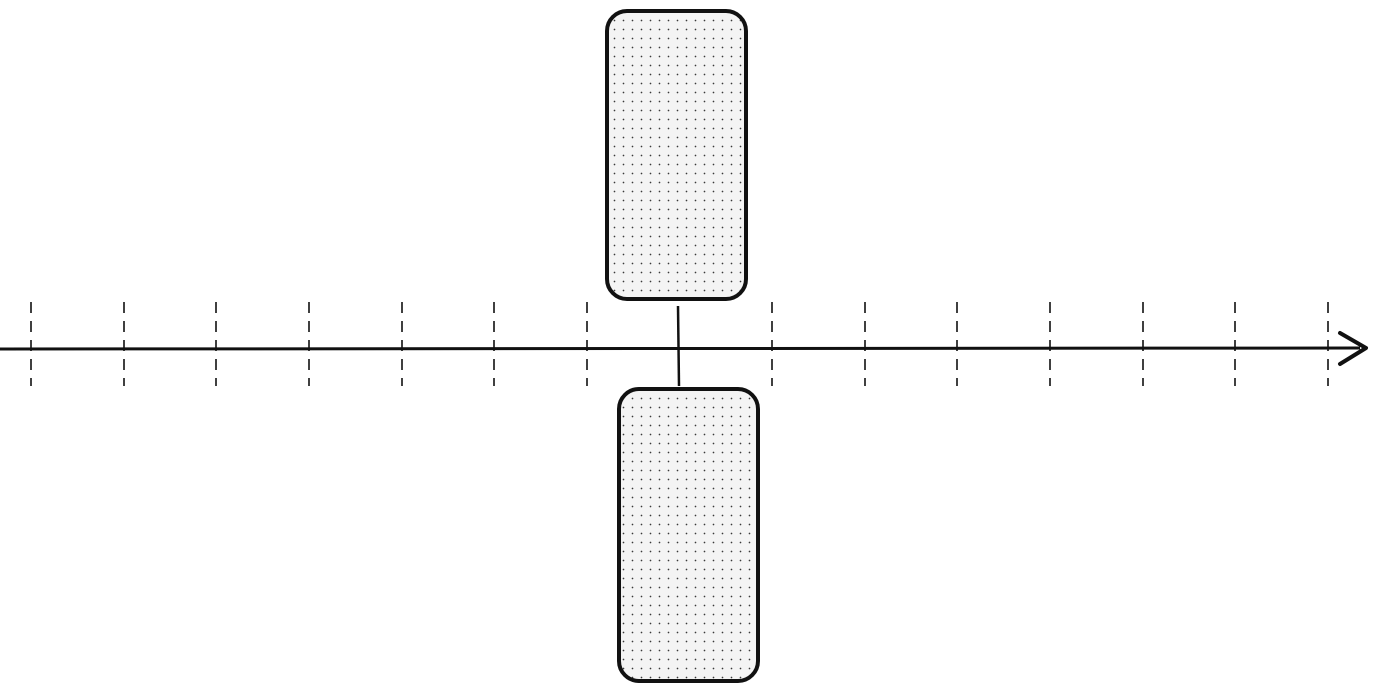 This screenshot has width=1376, height=690. What do you see at coordinates (1353, 348) in the screenshot?
I see `axis-arrowhead-icon` at bounding box center [1353, 348].